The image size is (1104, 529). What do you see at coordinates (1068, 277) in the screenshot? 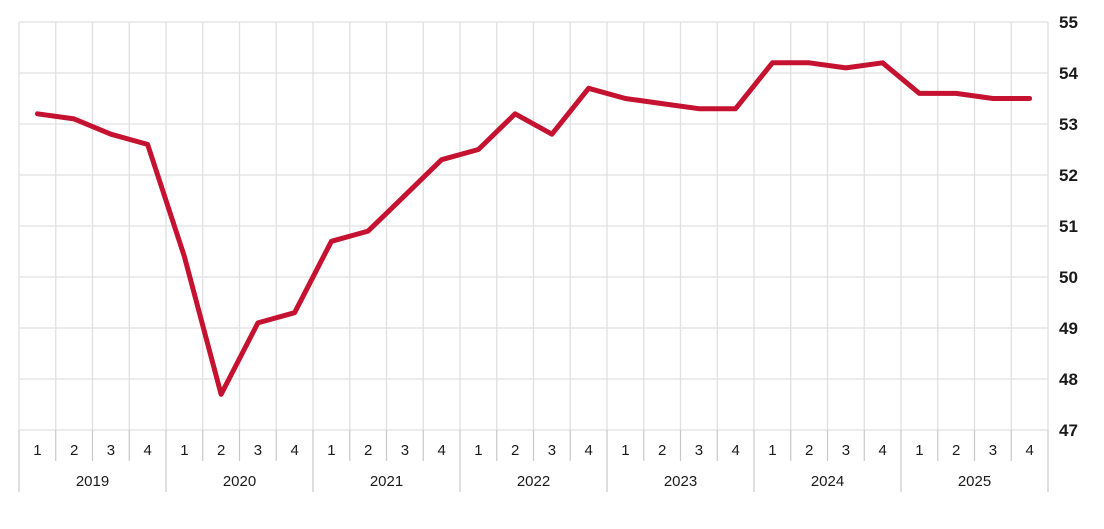
I see `y-tick-label: 50` at bounding box center [1068, 277].